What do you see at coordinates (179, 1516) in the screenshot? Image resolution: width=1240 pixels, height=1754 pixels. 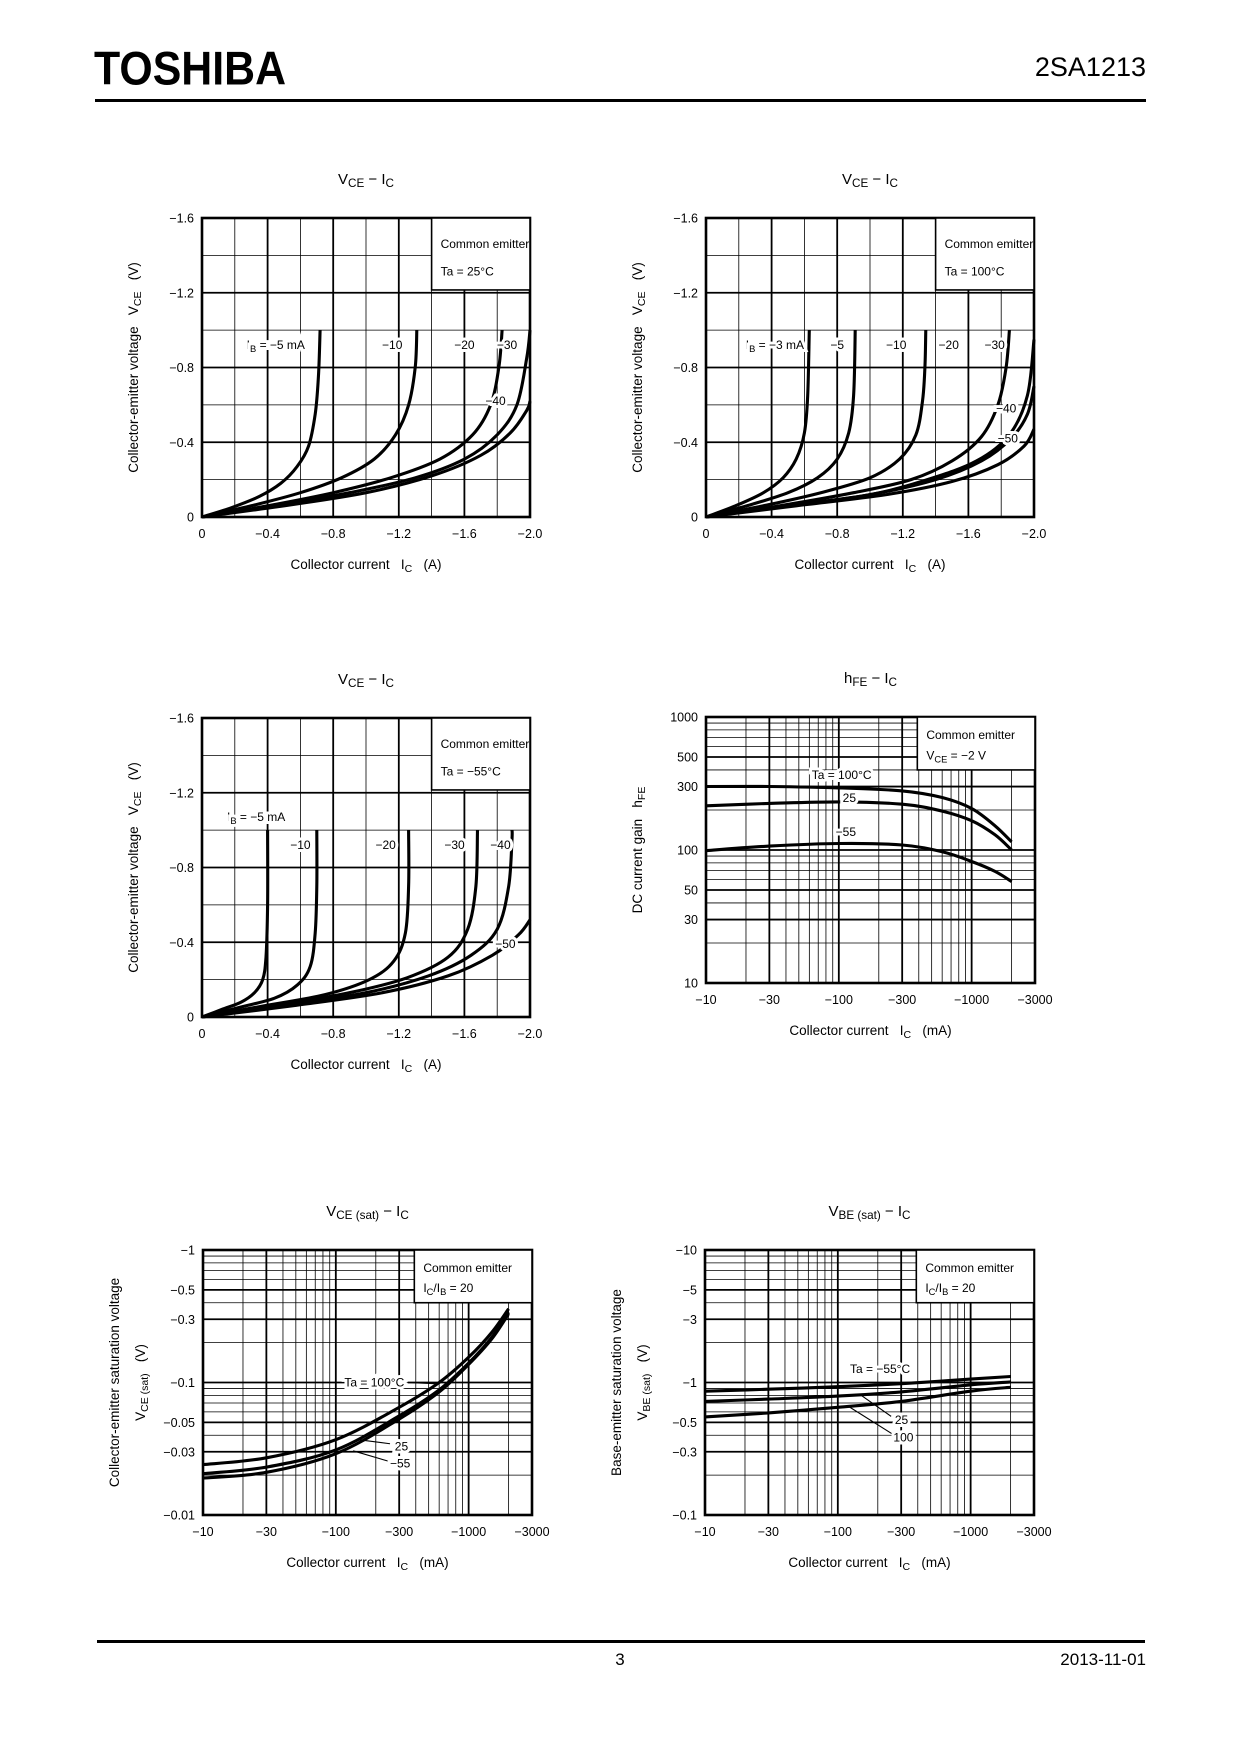 I see `y-tick-label: −0.01` at bounding box center [179, 1516].